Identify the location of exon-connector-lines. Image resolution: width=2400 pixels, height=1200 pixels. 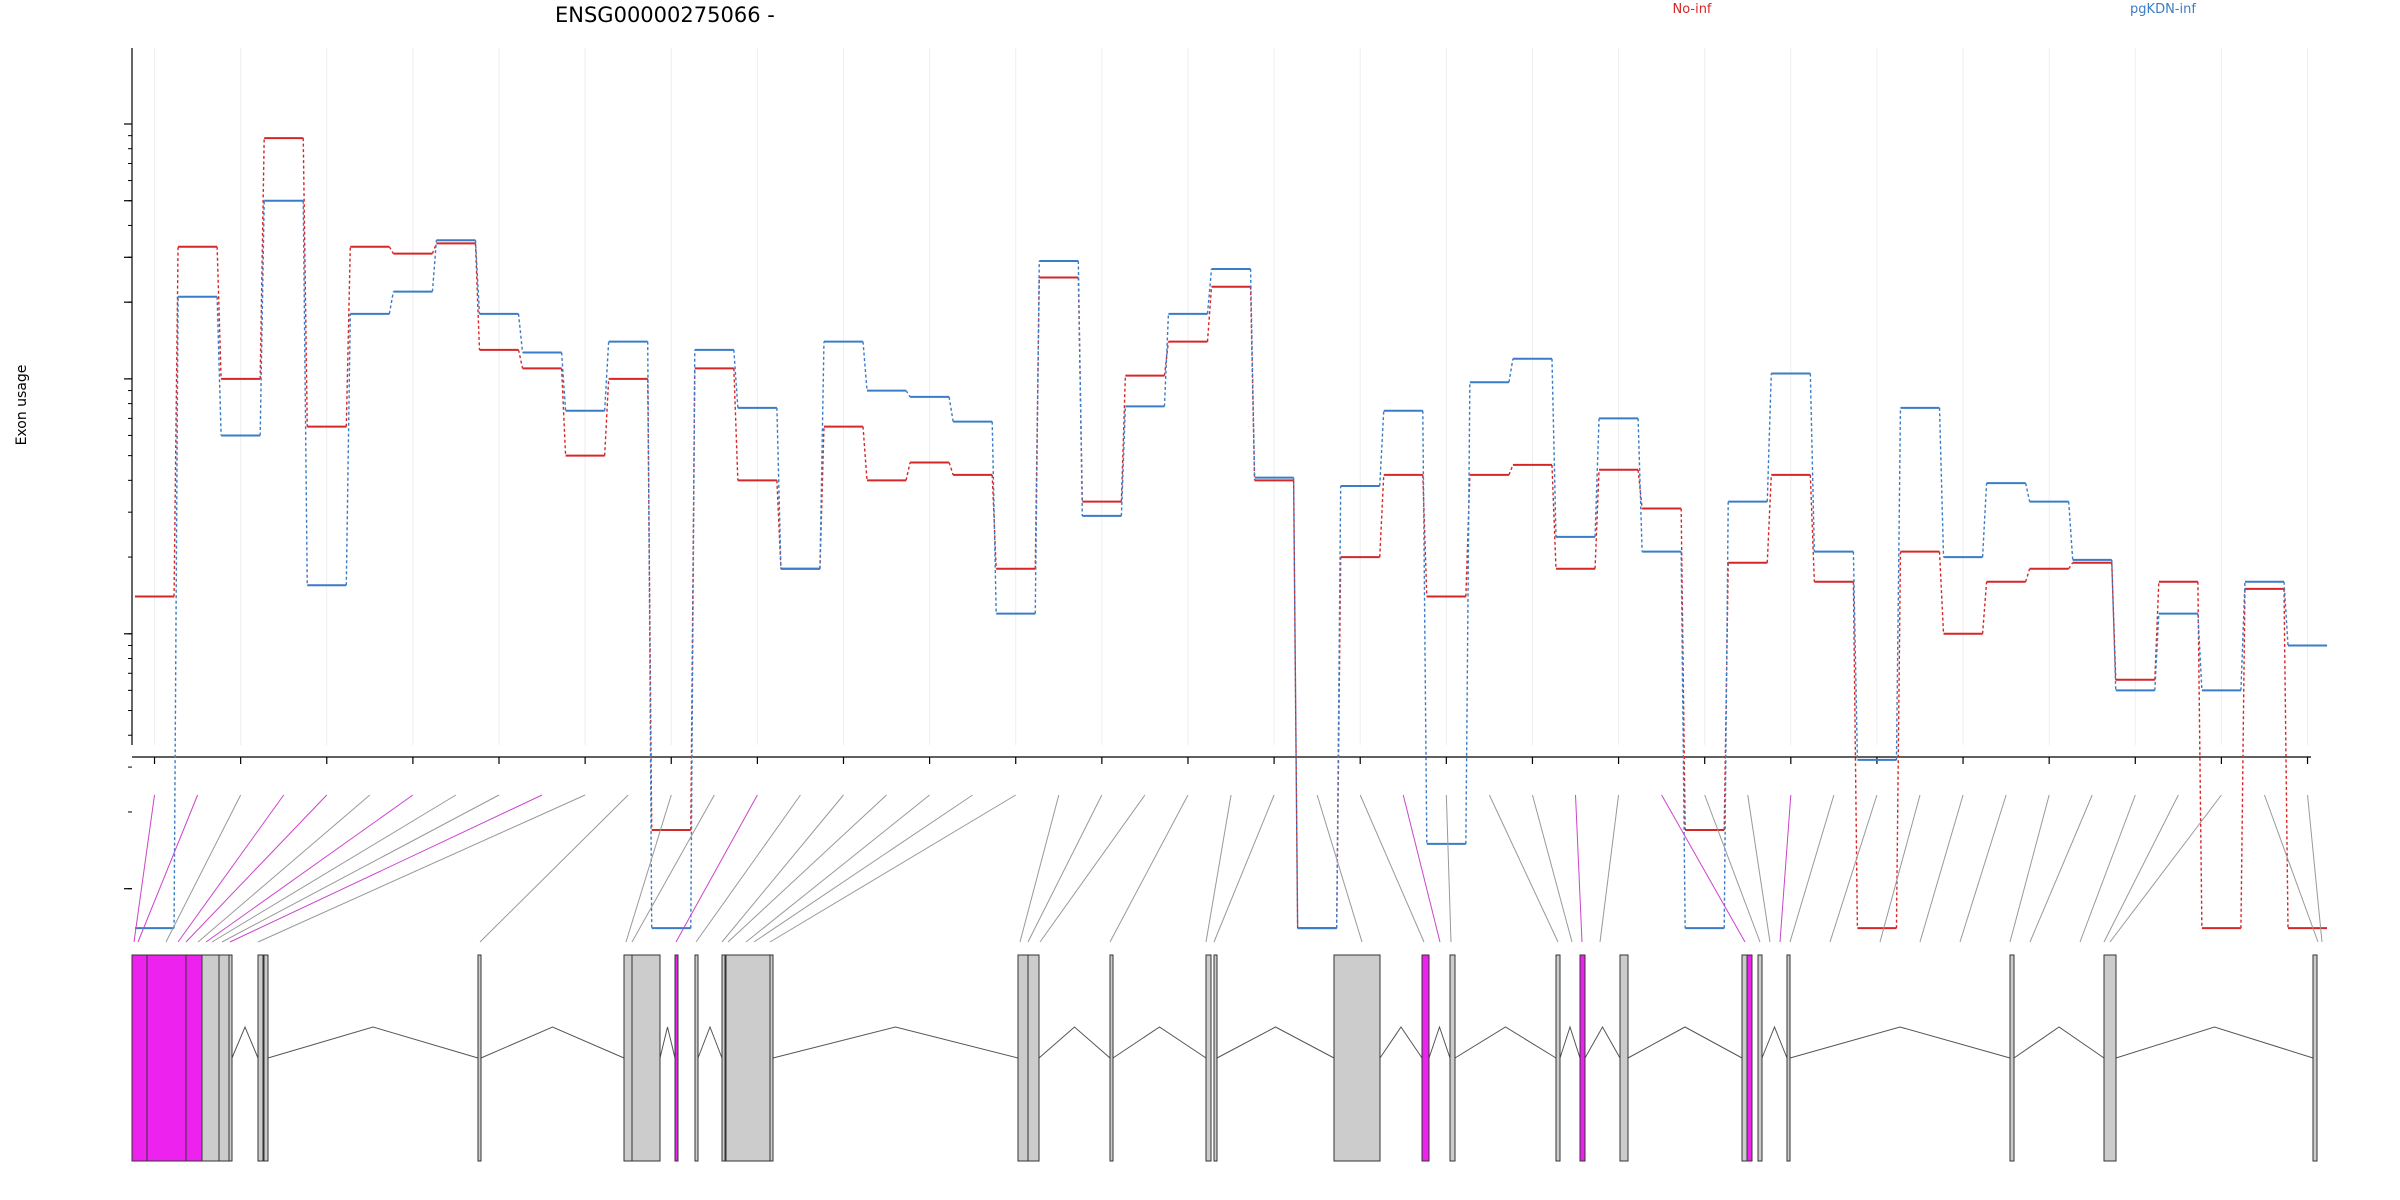
(1228, 868).